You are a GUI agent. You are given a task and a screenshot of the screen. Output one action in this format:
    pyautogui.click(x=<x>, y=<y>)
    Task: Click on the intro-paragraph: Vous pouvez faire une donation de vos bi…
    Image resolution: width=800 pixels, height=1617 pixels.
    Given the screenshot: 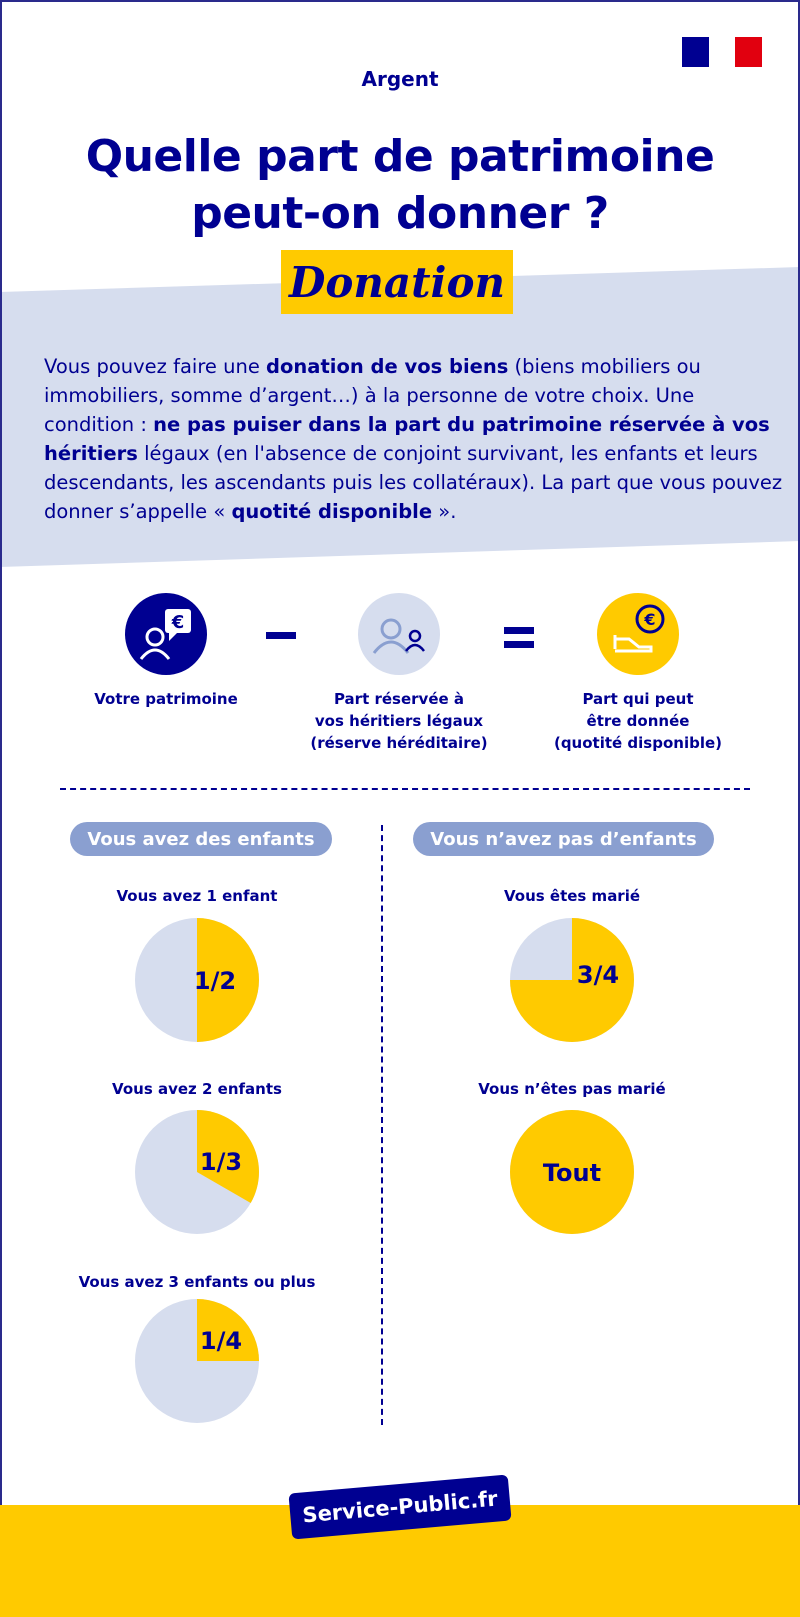 What is the action you would take?
    pyautogui.click(x=413, y=439)
    